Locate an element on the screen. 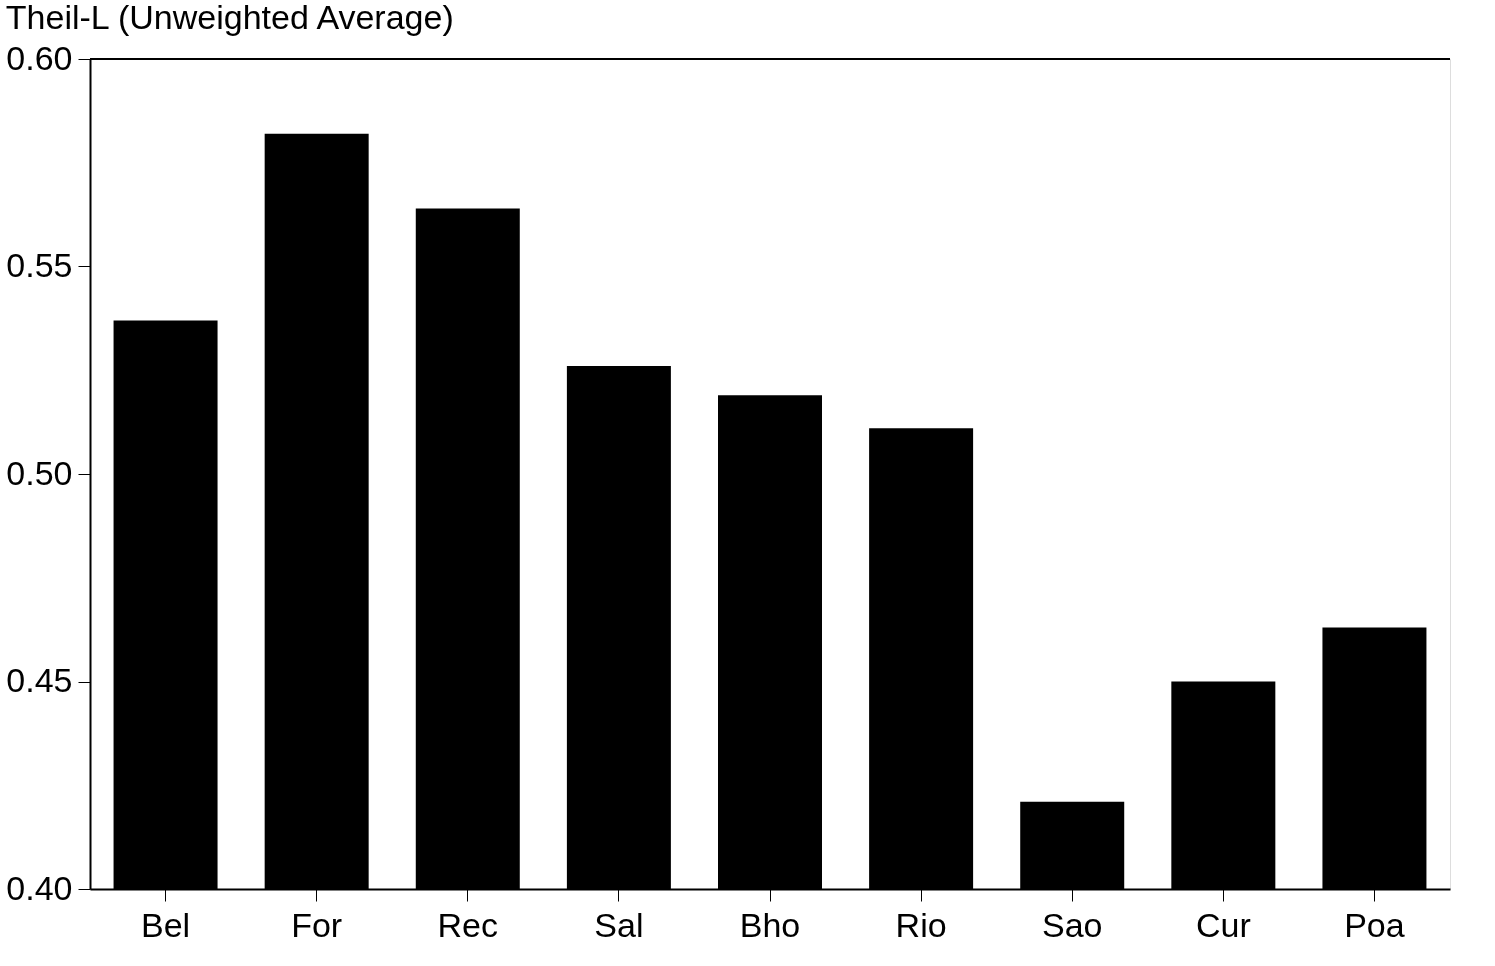 The height and width of the screenshot is (966, 1495). x-tick-label: Bho is located at coordinates (770, 924).